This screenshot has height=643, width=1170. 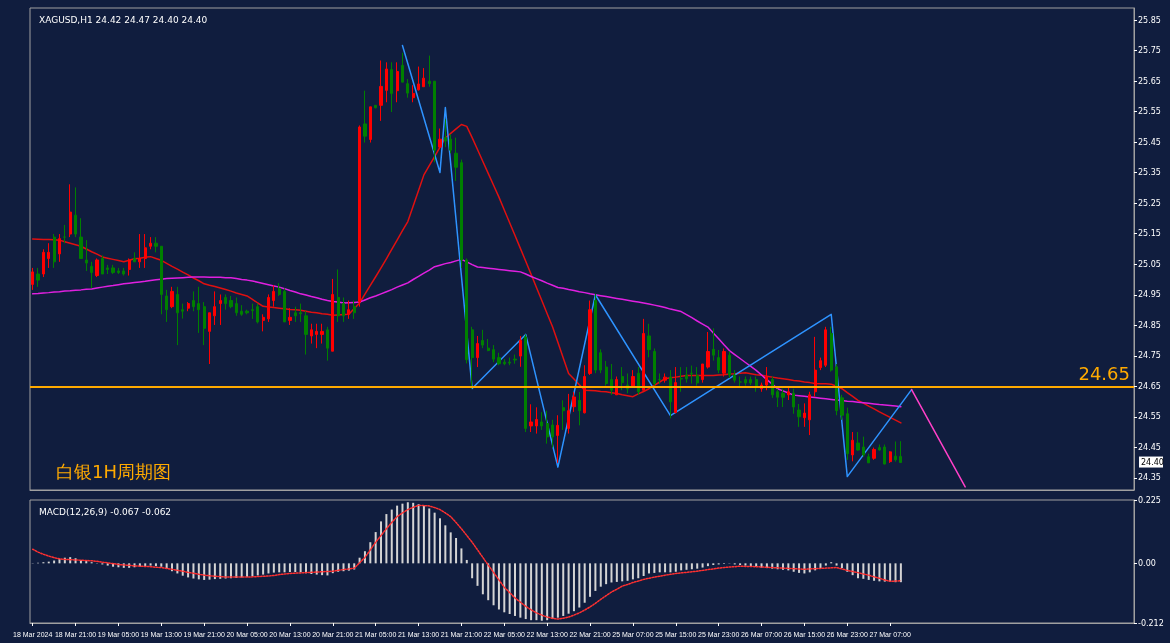 I want to click on text: MACD(12,26,9) -0.067 -0.062, so click(x=105, y=511).